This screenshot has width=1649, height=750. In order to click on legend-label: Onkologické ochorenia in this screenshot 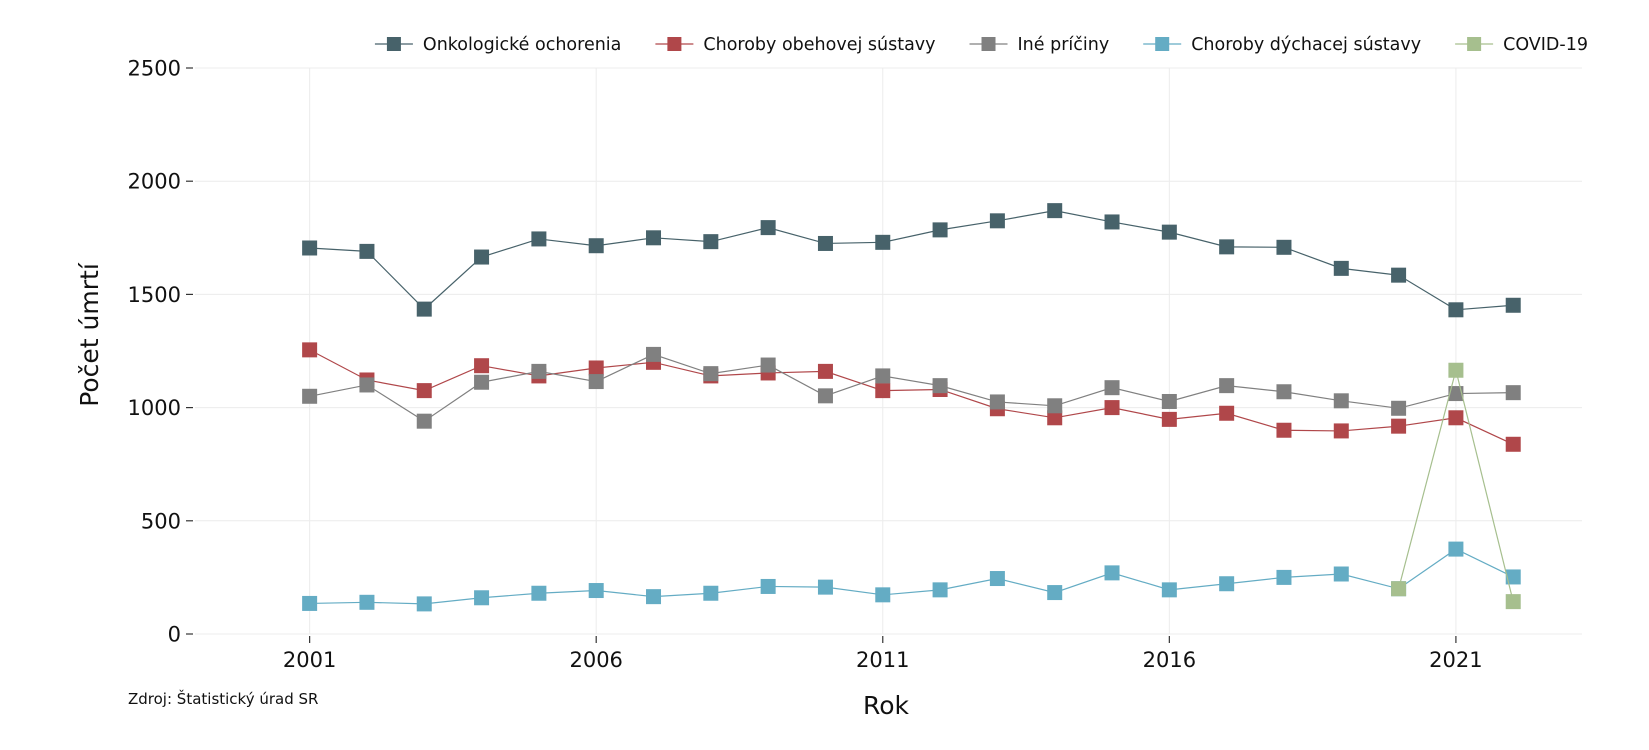, I will do `click(522, 45)`.